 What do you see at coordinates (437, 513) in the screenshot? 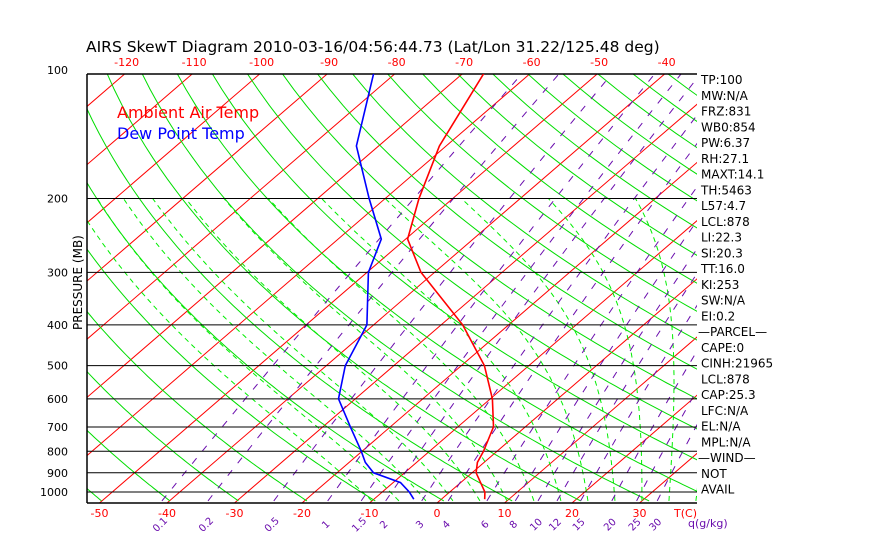
I see `bottom-temp-tick-label: 0` at bounding box center [437, 513].